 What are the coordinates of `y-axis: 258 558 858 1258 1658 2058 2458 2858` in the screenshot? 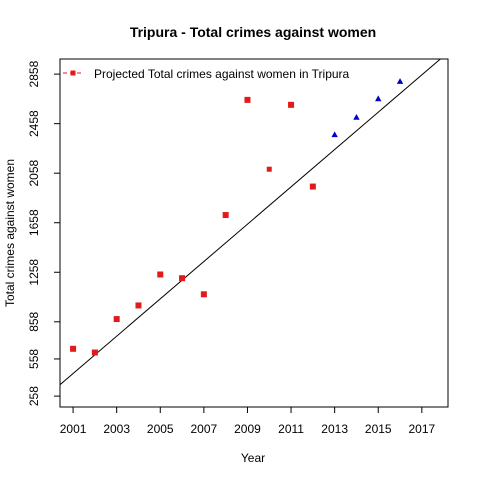 It's located at (43, 233).